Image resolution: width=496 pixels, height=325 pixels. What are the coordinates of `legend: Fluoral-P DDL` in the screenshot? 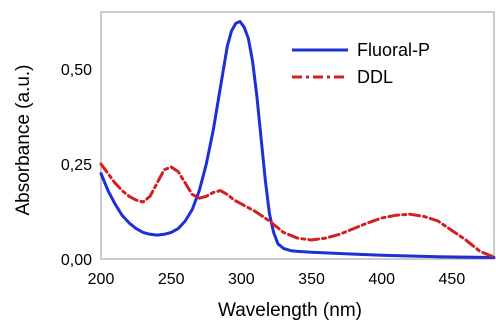 It's located at (361, 63).